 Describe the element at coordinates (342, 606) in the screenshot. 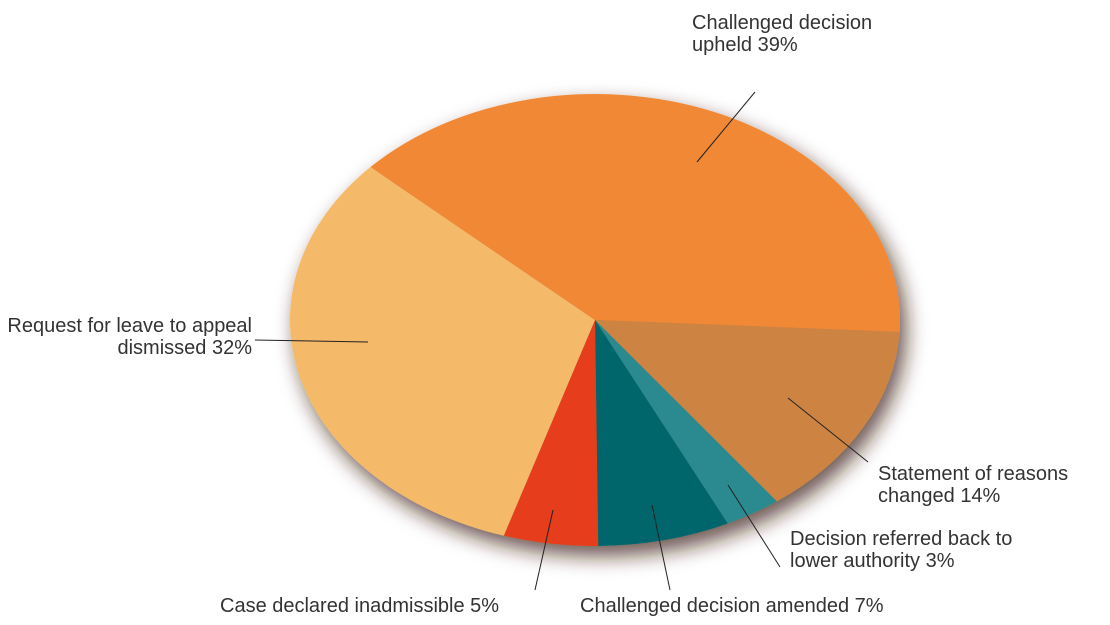

I see `category-name: Case declared inadmissible` at that location.